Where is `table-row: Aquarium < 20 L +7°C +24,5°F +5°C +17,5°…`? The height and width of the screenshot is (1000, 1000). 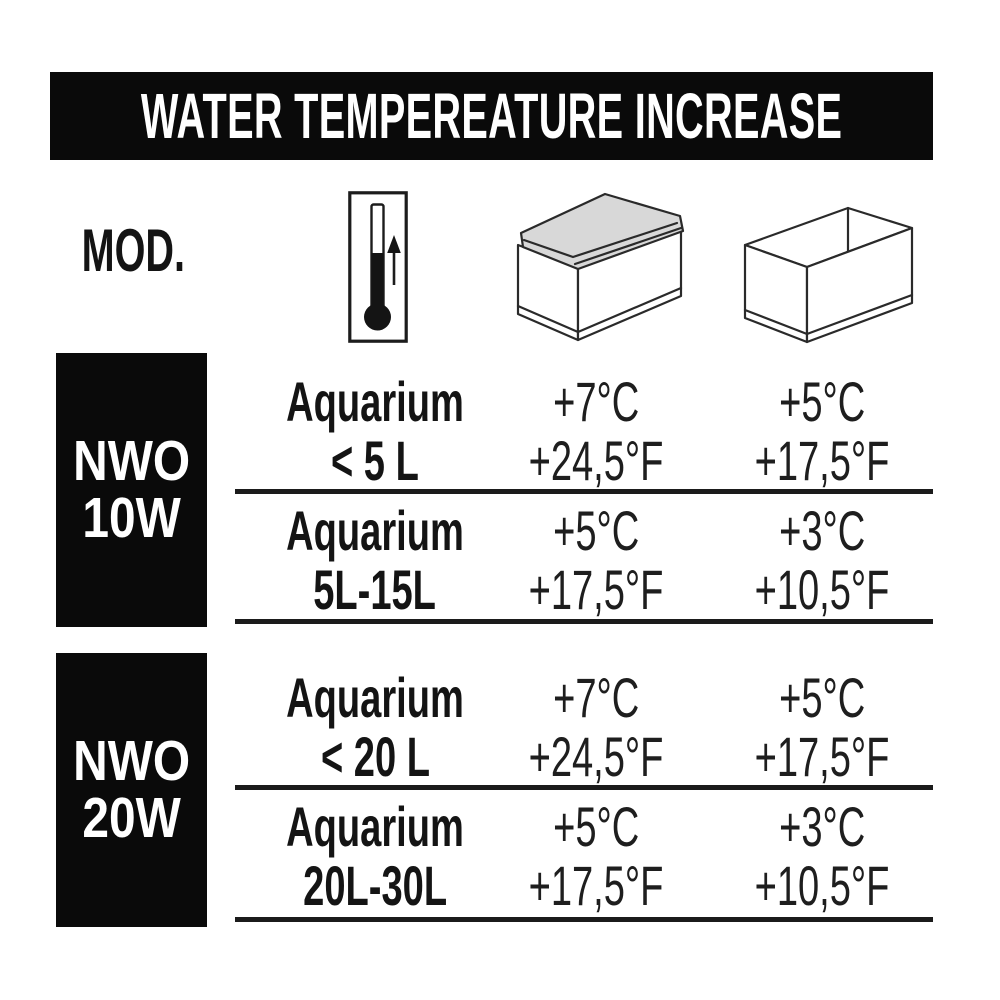
table-row: Aquarium < 20 L +7°C +24,5°F +5°C +17,5°… is located at coordinates (500, 728).